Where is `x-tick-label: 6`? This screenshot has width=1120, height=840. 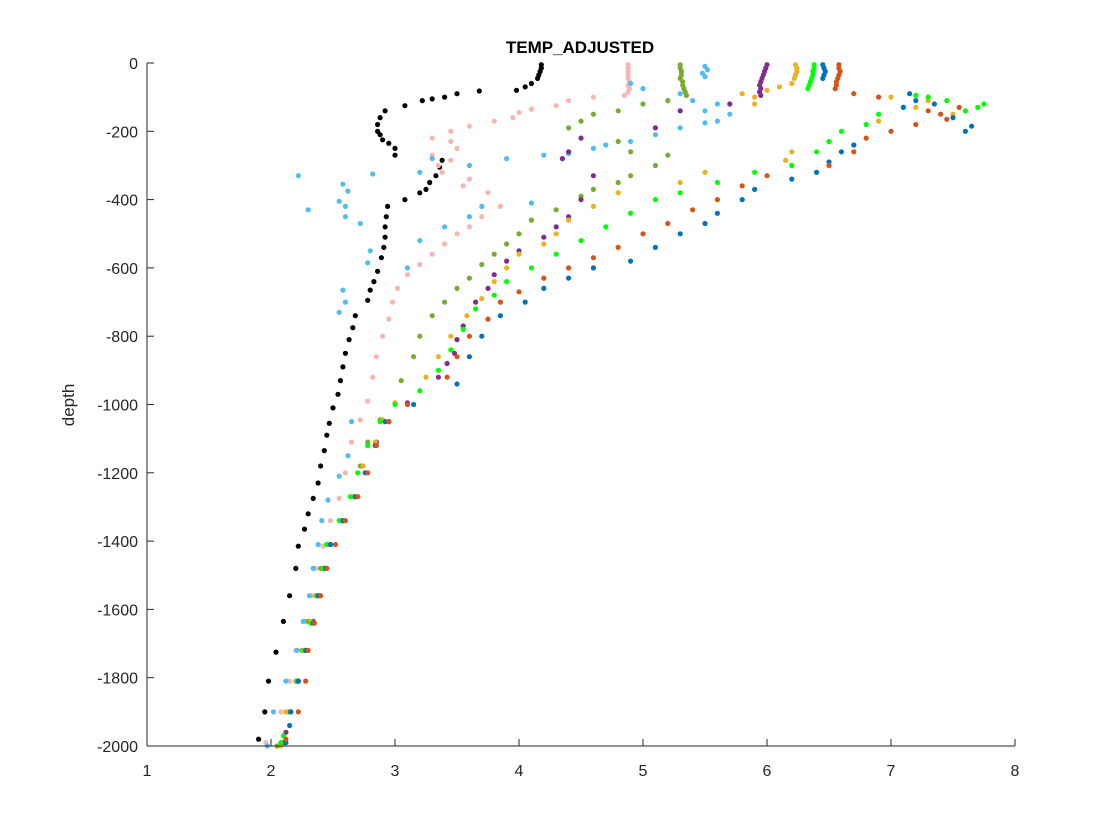 x-tick-label: 6 is located at coordinates (767, 771).